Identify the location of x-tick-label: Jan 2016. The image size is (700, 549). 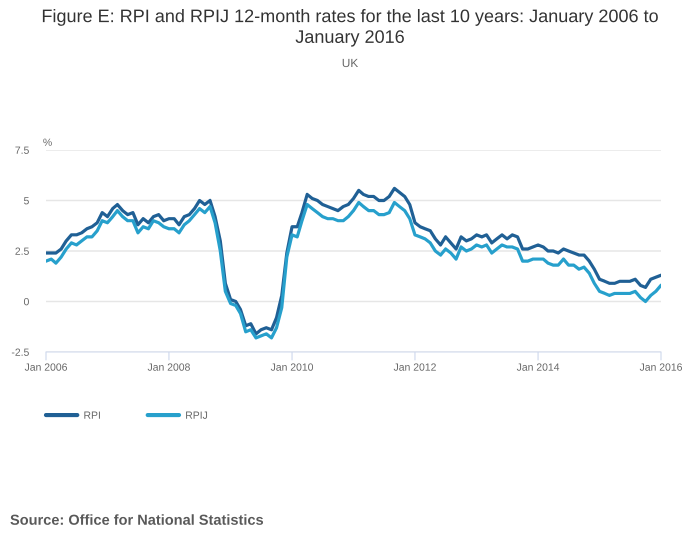
(661, 367).